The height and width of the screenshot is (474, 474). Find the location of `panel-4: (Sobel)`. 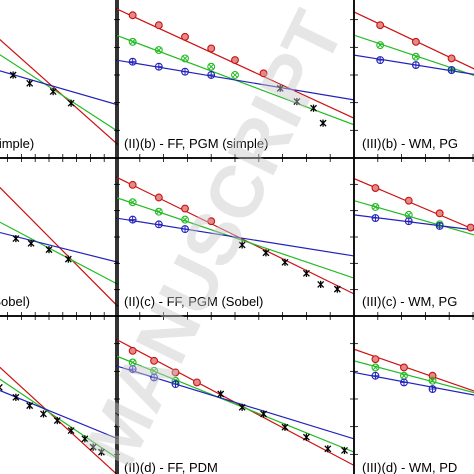

panel-4: (Sobel) is located at coordinates (59, 237).